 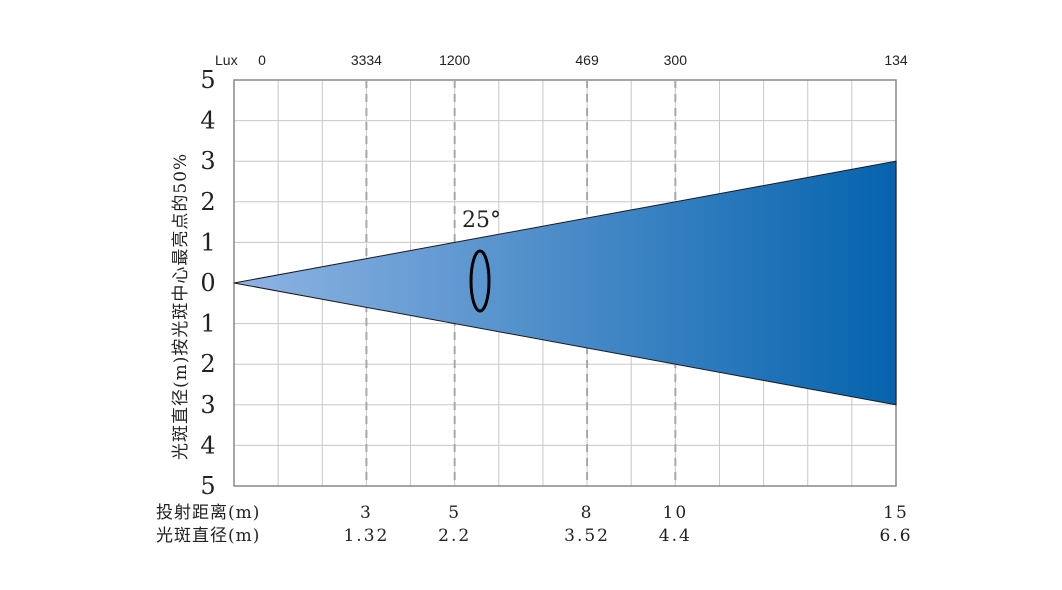 I want to click on lux-tick-label: 3334, so click(x=366, y=60).